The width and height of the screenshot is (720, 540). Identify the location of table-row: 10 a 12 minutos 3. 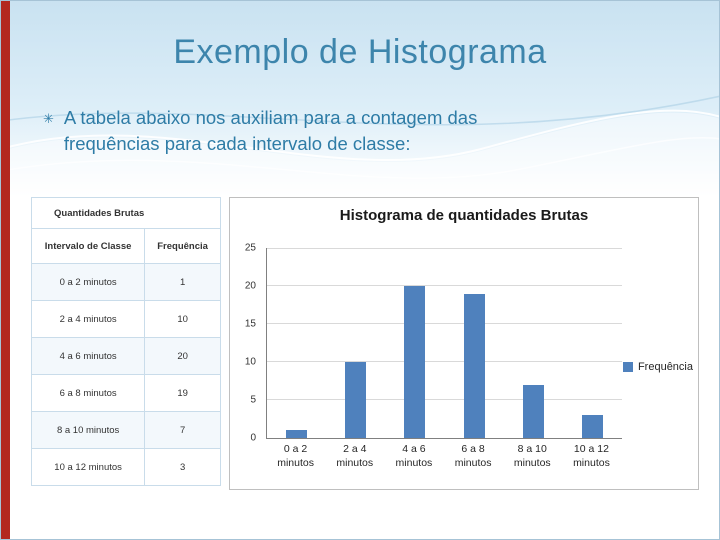
(125, 467).